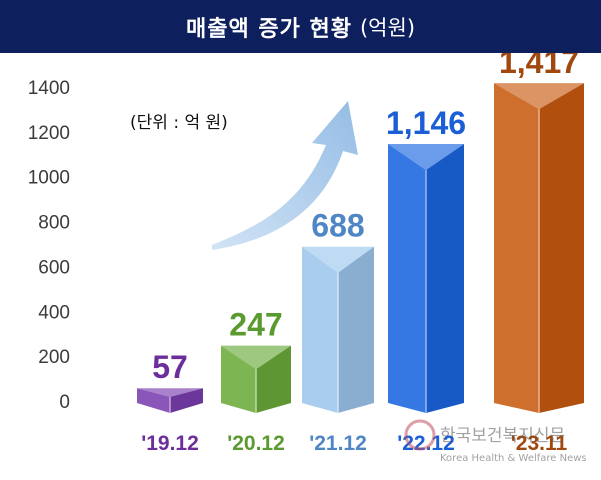  Describe the element at coordinates (539, 66) in the screenshot. I see `value-label: 1,417` at that location.